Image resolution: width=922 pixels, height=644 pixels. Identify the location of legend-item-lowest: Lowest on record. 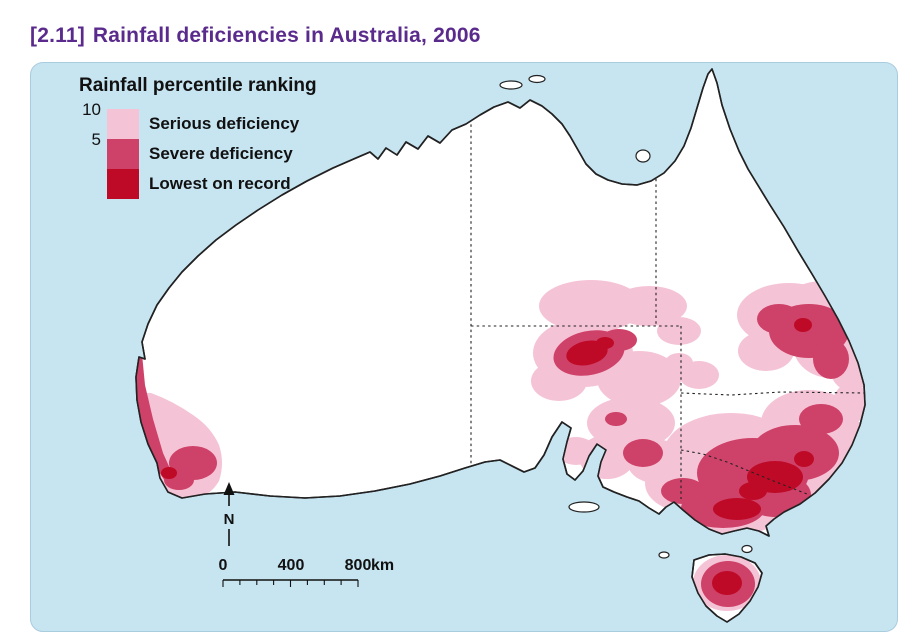
(203, 184).